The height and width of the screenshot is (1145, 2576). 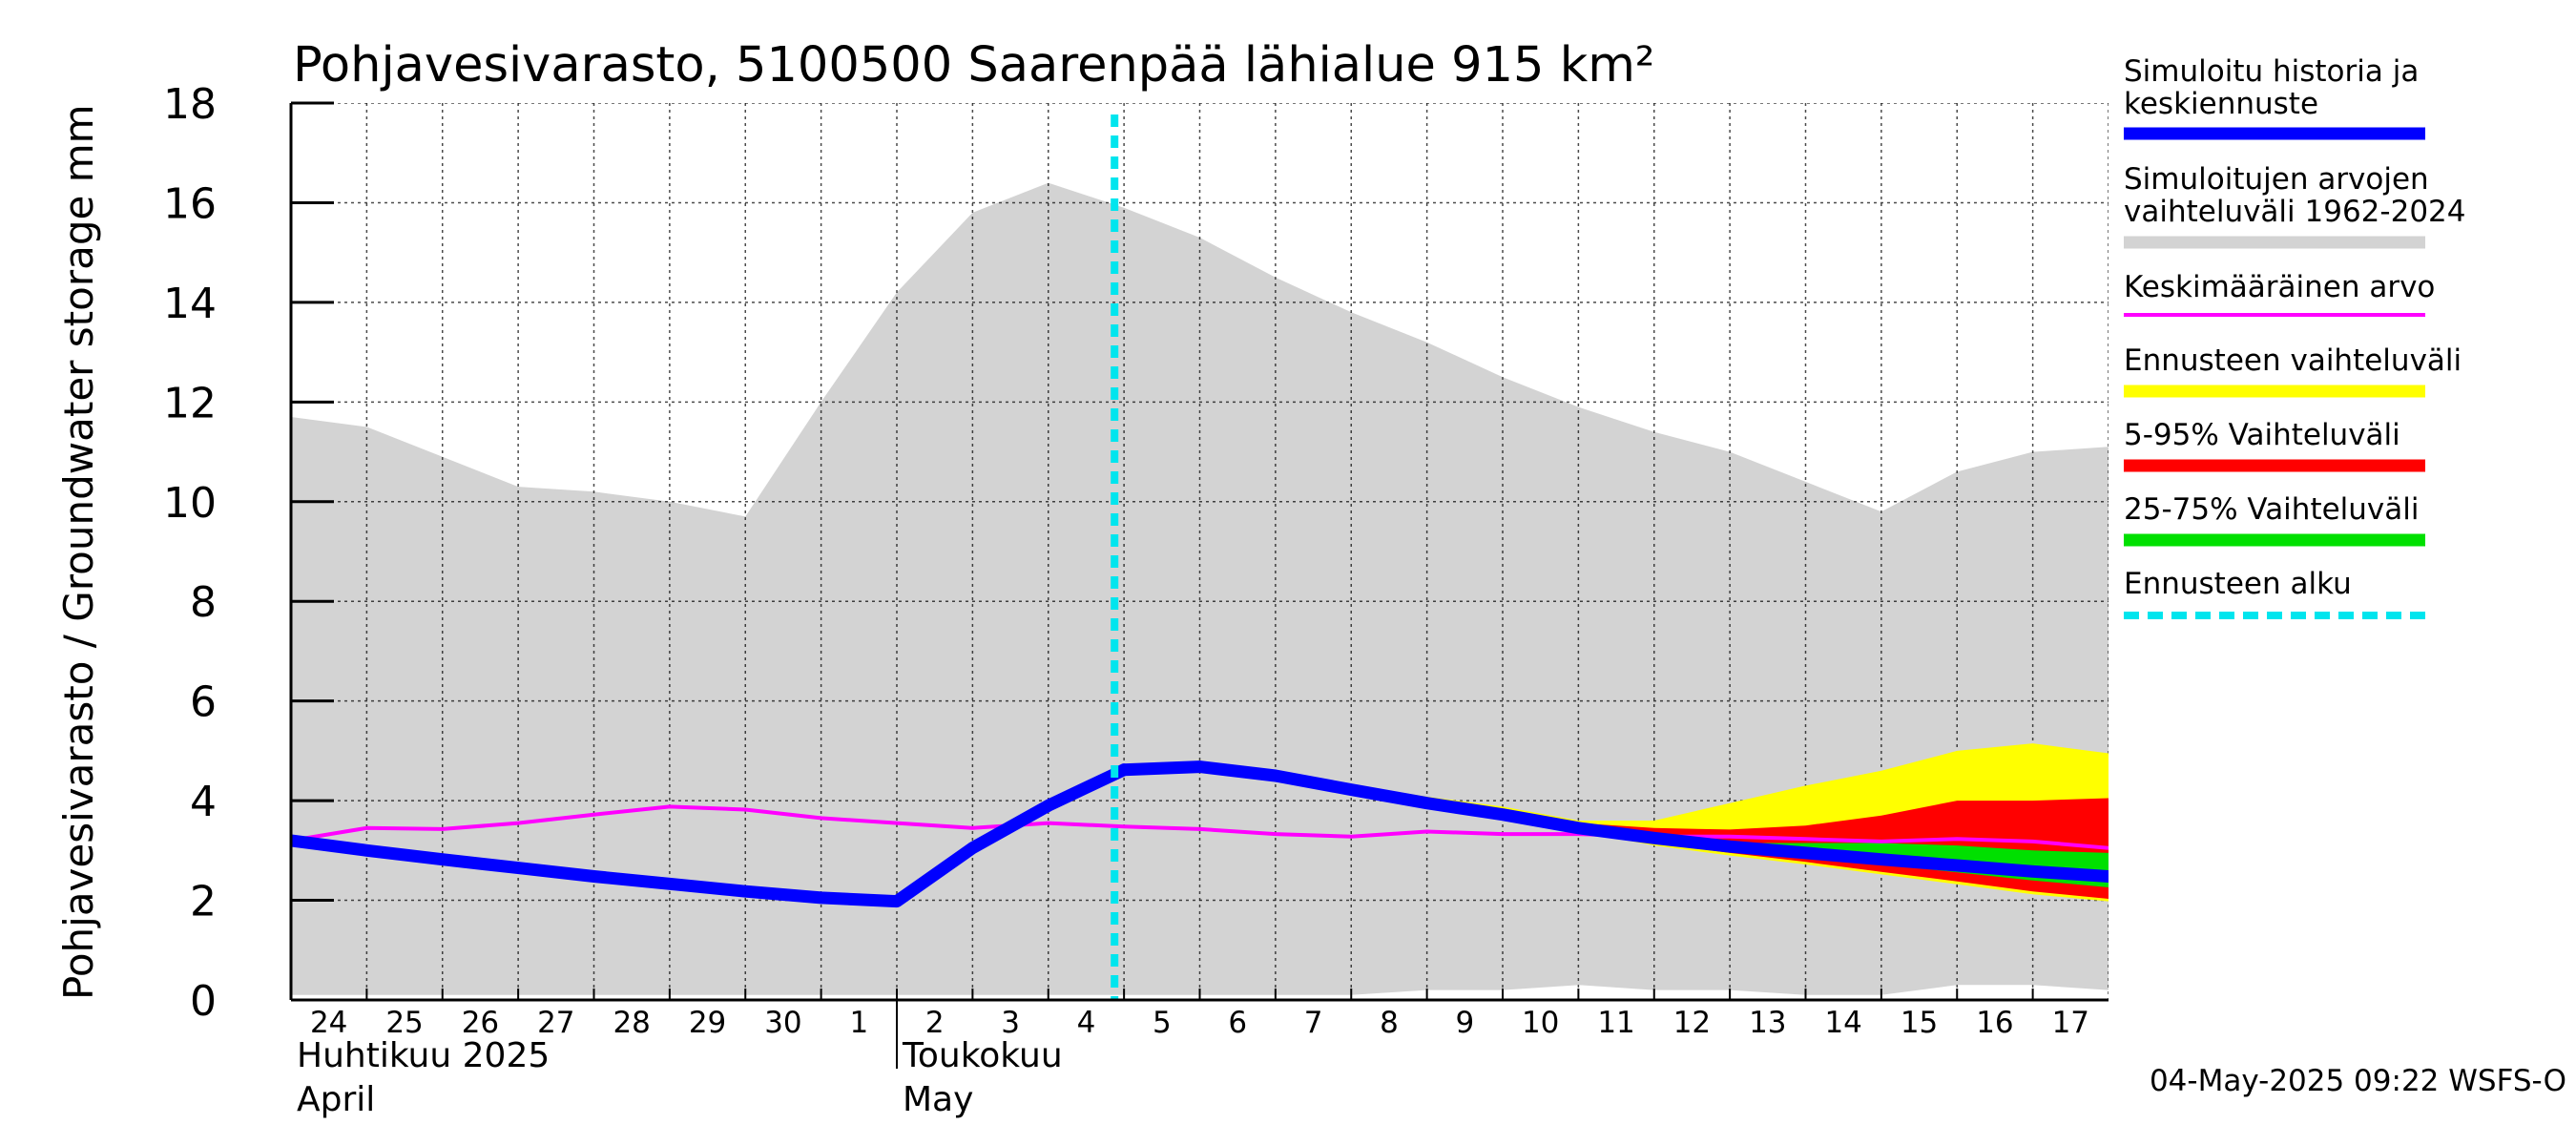 I want to click on x-tick-label: 1, so click(x=858, y=1023).